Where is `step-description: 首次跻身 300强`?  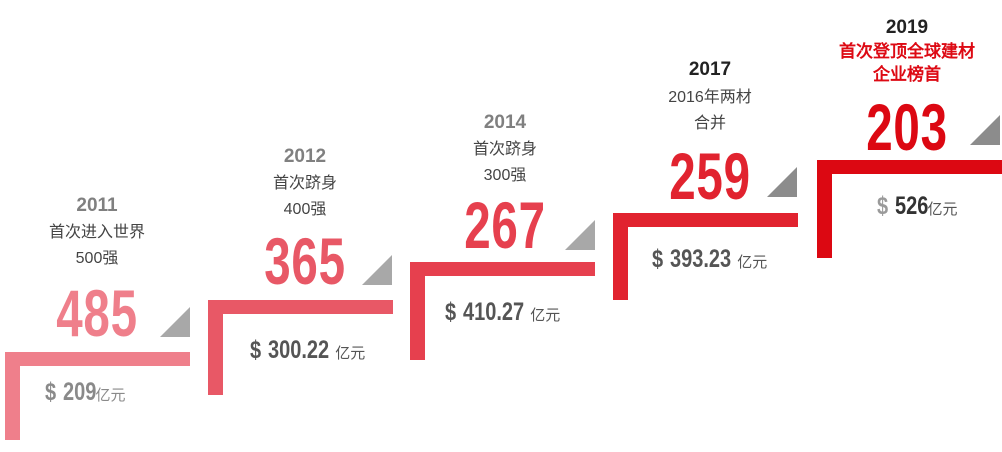 step-description: 首次跻身 300强 is located at coordinates (505, 163).